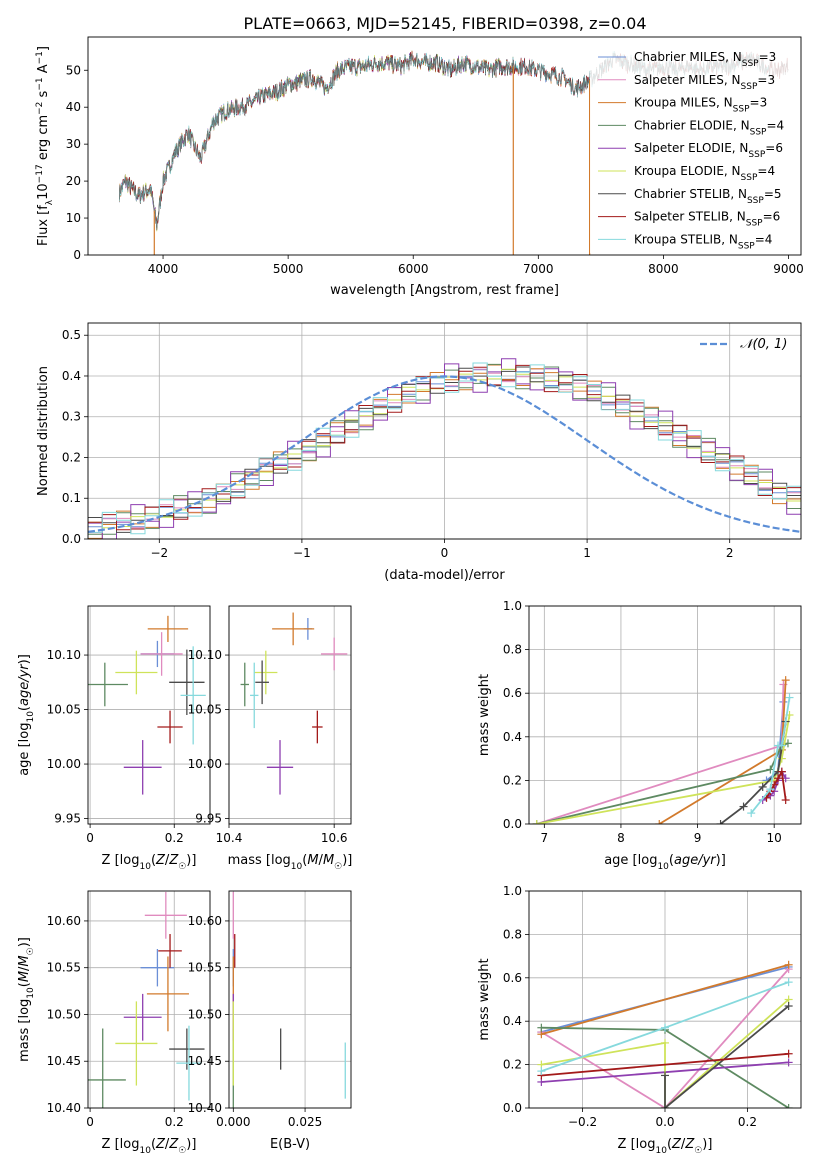  What do you see at coordinates (149, 1146) in the screenshot?
I see `x-axis-label: Z [log10(Z/Z☉)]` at bounding box center [149, 1146].